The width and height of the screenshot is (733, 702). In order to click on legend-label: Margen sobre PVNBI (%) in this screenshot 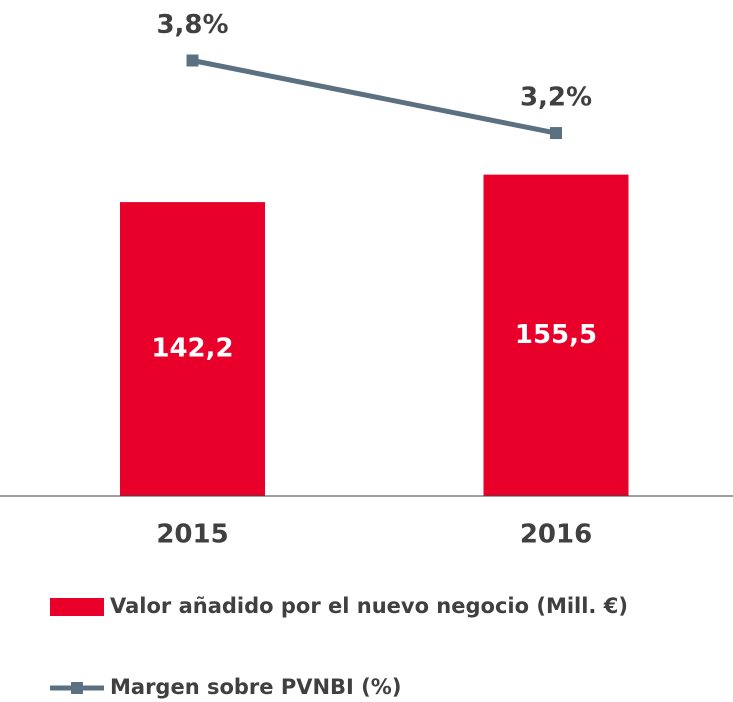, I will do `click(255, 687)`.